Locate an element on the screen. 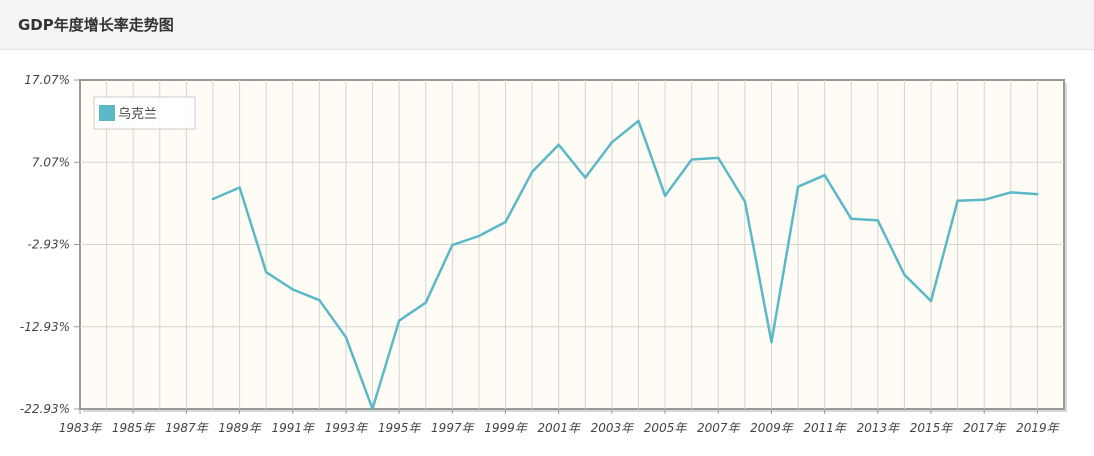 The image size is (1094, 456). x-tick-label: 2009年 is located at coordinates (772, 428).